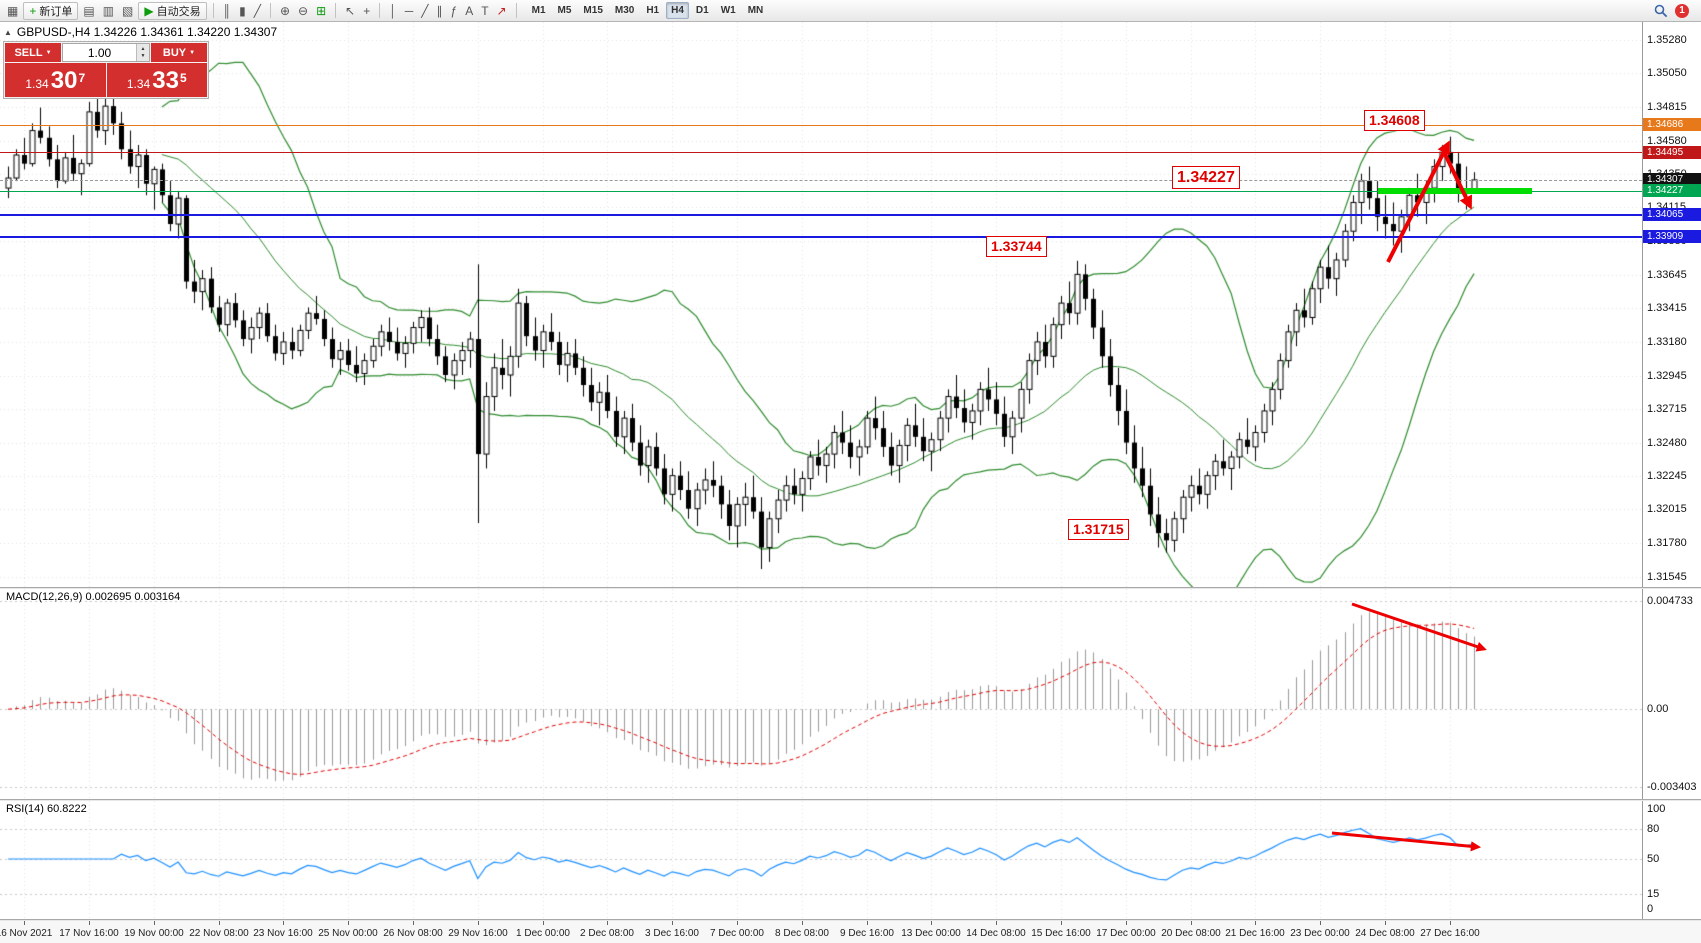 The width and height of the screenshot is (1701, 943). What do you see at coordinates (55, 80) in the screenshot?
I see `sell-button: 1.34 30 7` at bounding box center [55, 80].